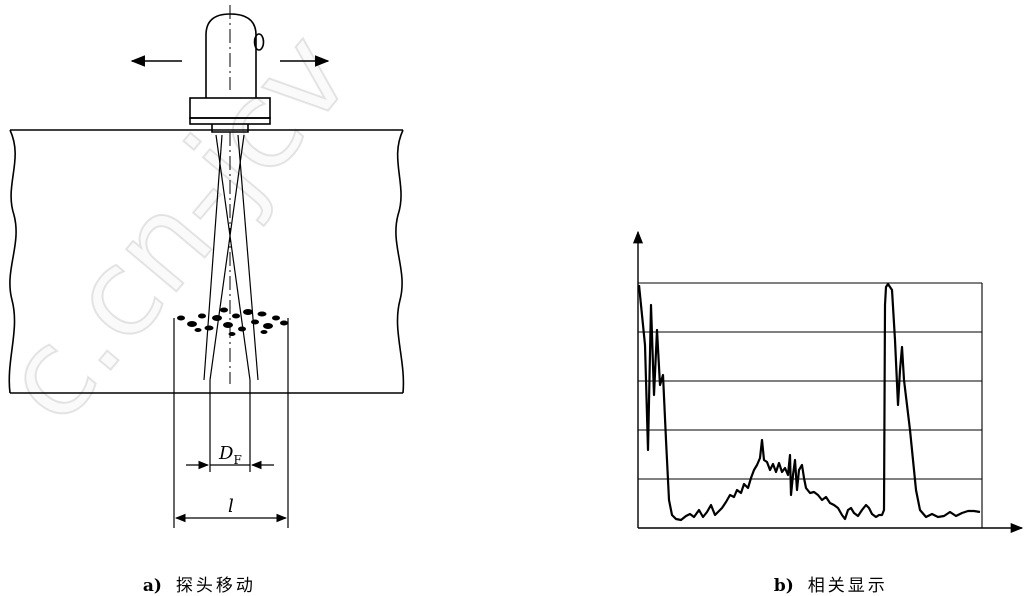 The width and height of the screenshot is (1026, 596). I want to click on caption-a: a) 探头移动, so click(194, 573).